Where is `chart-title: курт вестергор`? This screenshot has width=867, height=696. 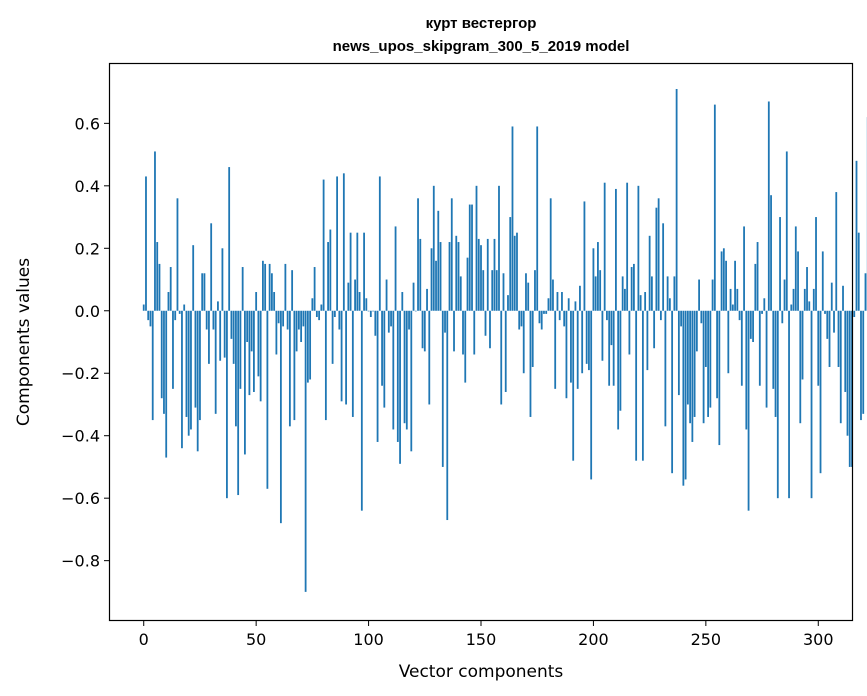 chart-title: курт вестергор is located at coordinates (481, 23).